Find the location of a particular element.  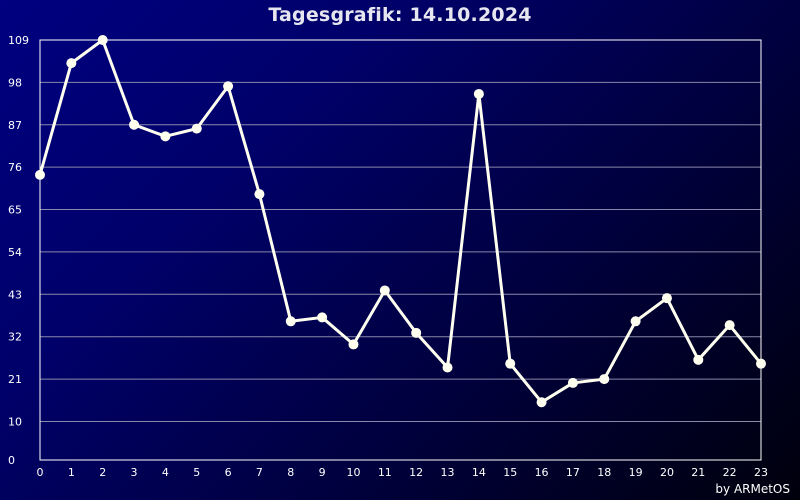

x-tick-label: 15 is located at coordinates (510, 472).